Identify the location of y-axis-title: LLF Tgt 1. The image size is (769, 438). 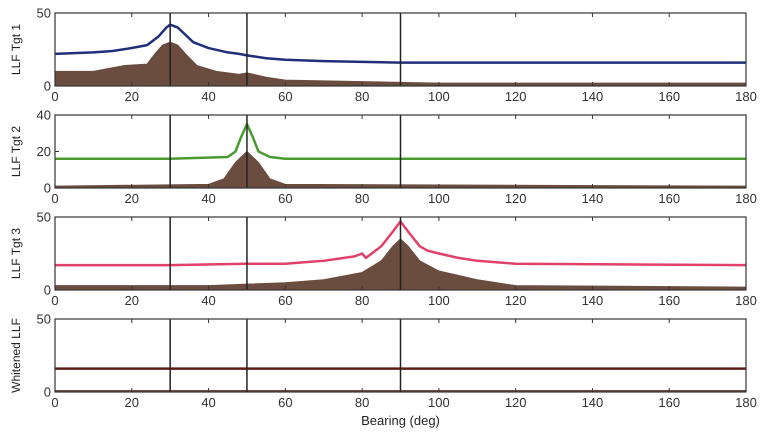
(16, 50).